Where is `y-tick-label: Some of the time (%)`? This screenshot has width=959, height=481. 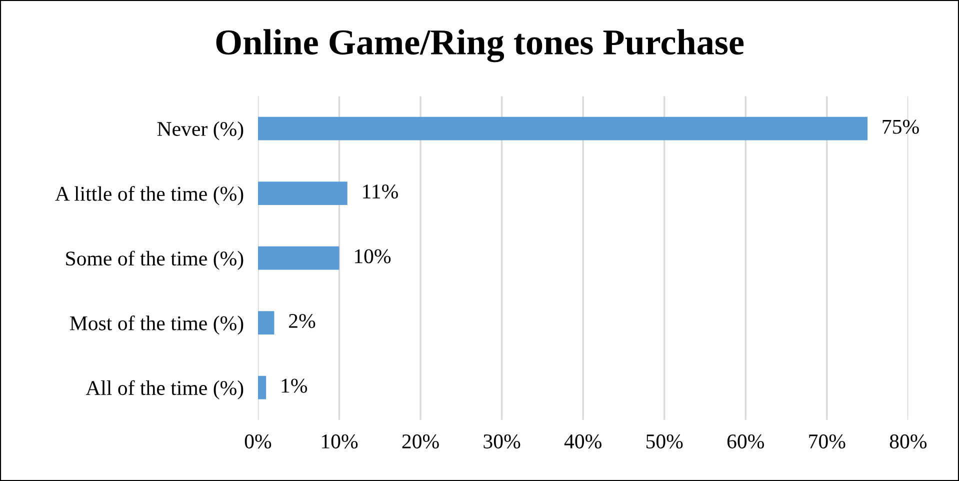 y-tick-label: Some of the time (%) is located at coordinates (155, 260).